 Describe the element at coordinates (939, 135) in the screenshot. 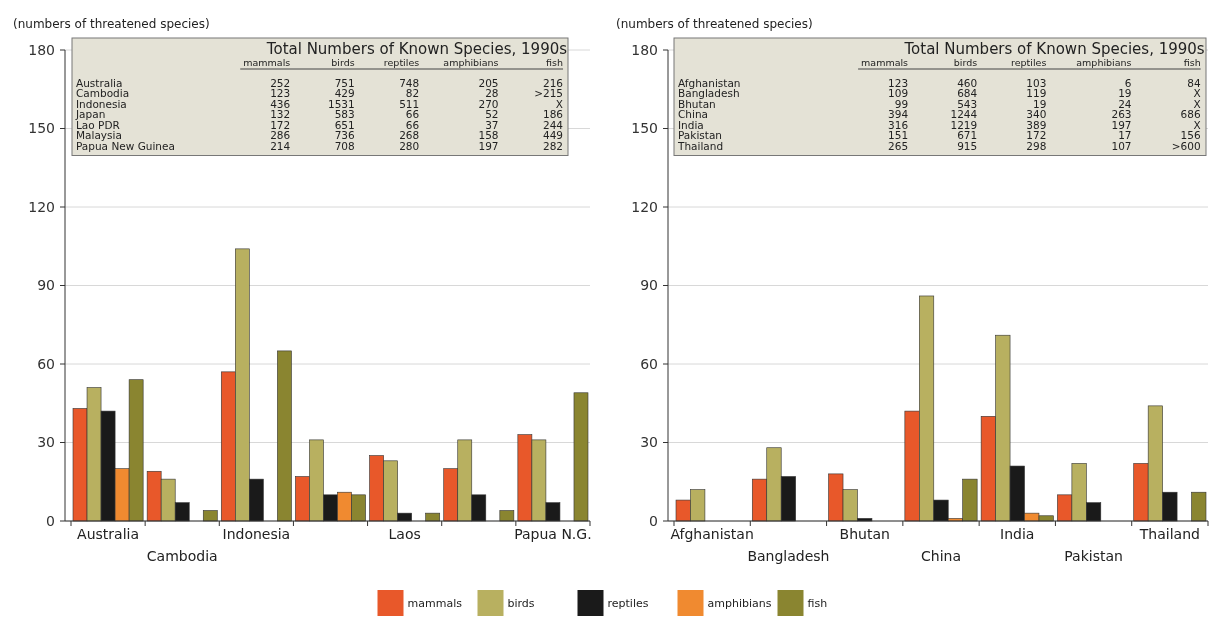

I see `text: Pakistan 151 671 172 17 156` at that location.